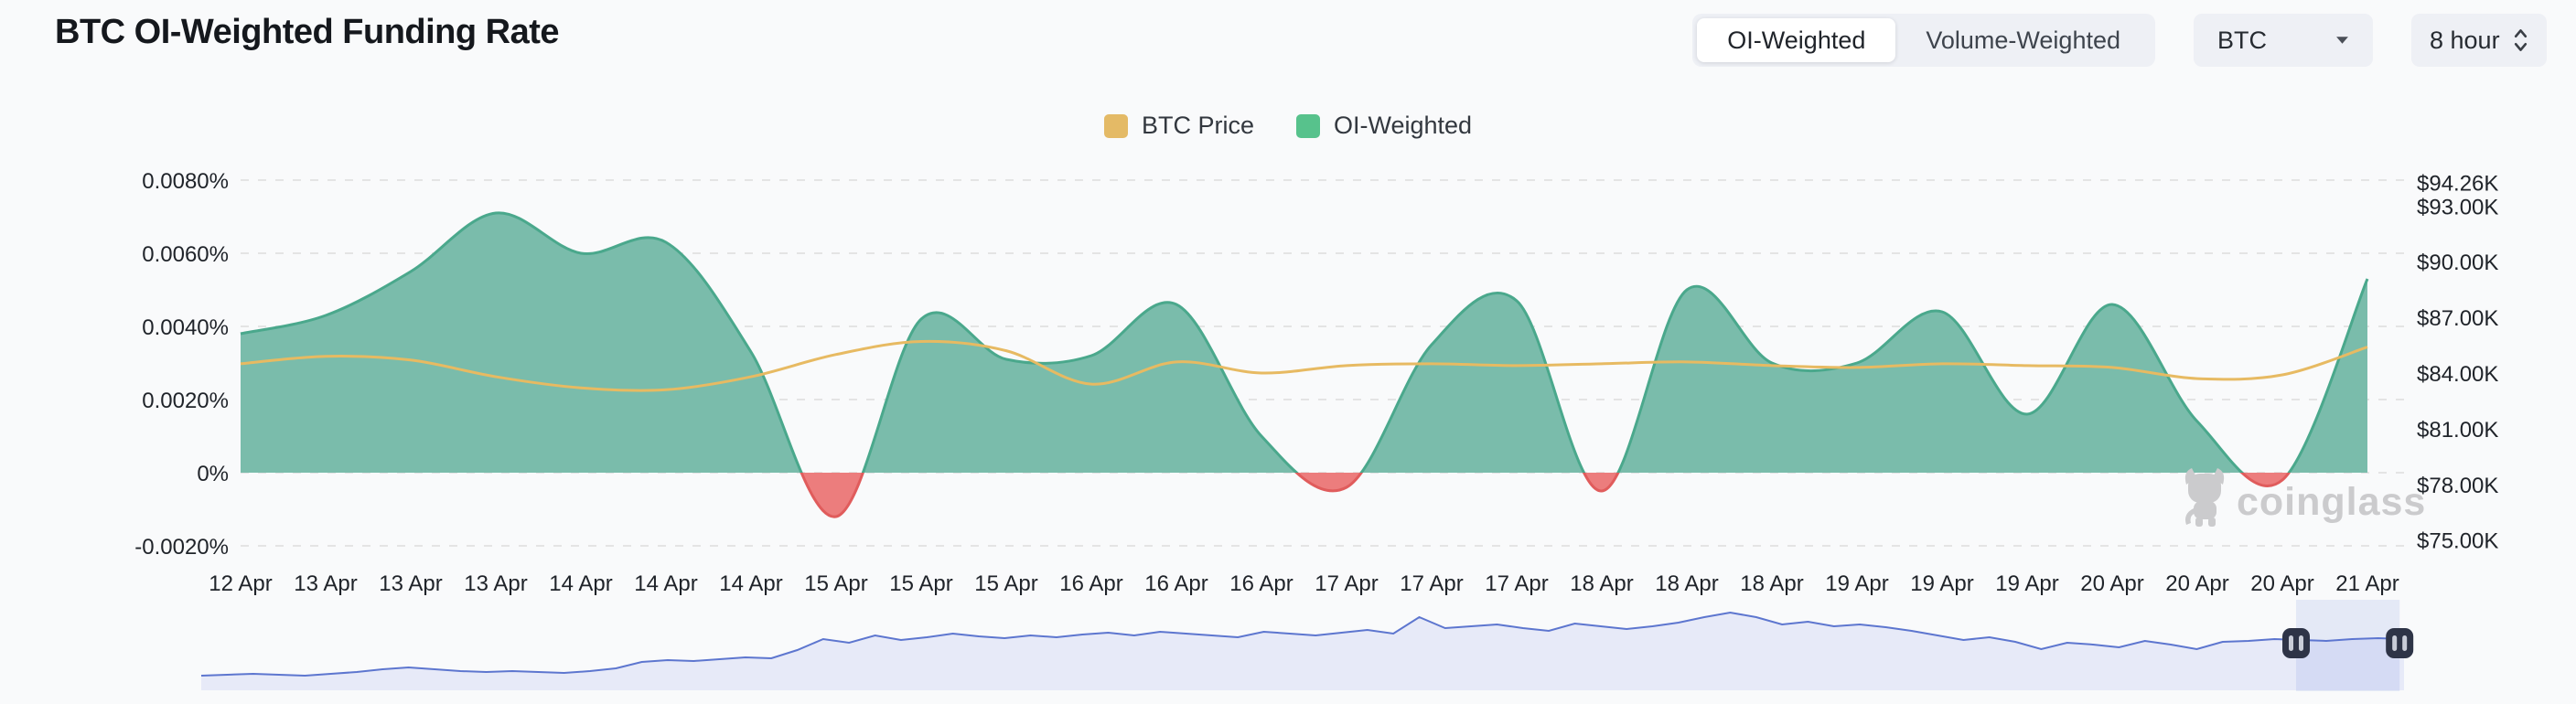 This screenshot has width=2576, height=704. Describe the element at coordinates (308, 32) in the screenshot. I see `page-title: BTC OI-Weighted Funding Rate` at that location.